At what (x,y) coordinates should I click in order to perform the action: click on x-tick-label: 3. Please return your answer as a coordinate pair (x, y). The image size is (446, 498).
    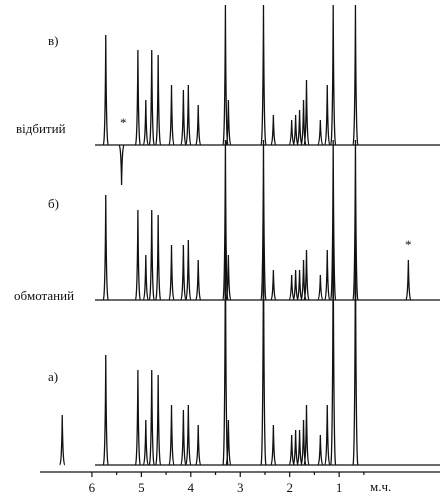
    Looking at the image, I should click on (240, 487).